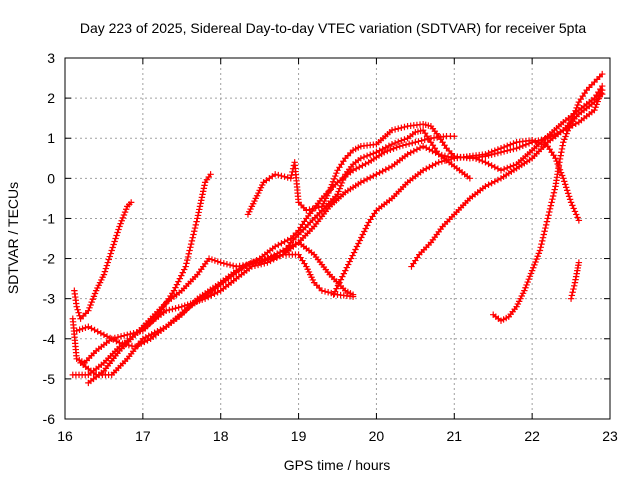 The width and height of the screenshot is (640, 480). Describe the element at coordinates (51, 178) in the screenshot. I see `y-tick-label: 0` at that location.